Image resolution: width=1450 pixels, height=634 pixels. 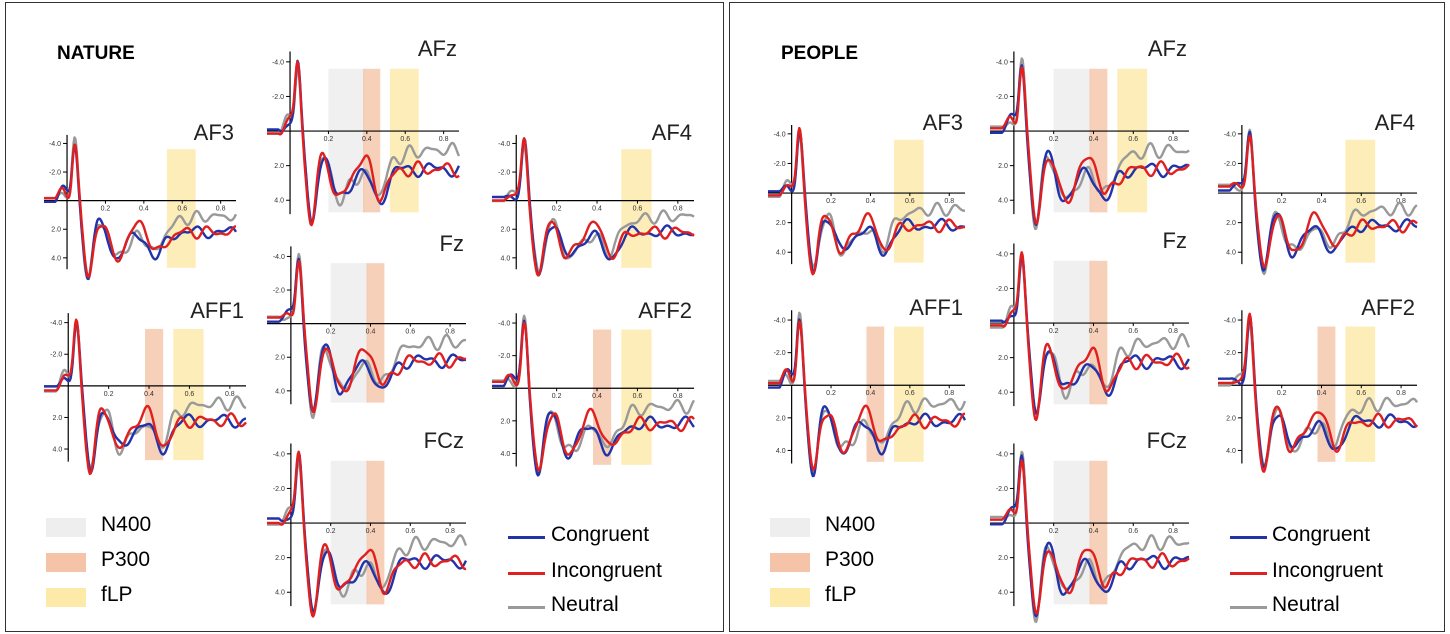 I want to click on electrode-label: FCz, so click(x=1167, y=440).